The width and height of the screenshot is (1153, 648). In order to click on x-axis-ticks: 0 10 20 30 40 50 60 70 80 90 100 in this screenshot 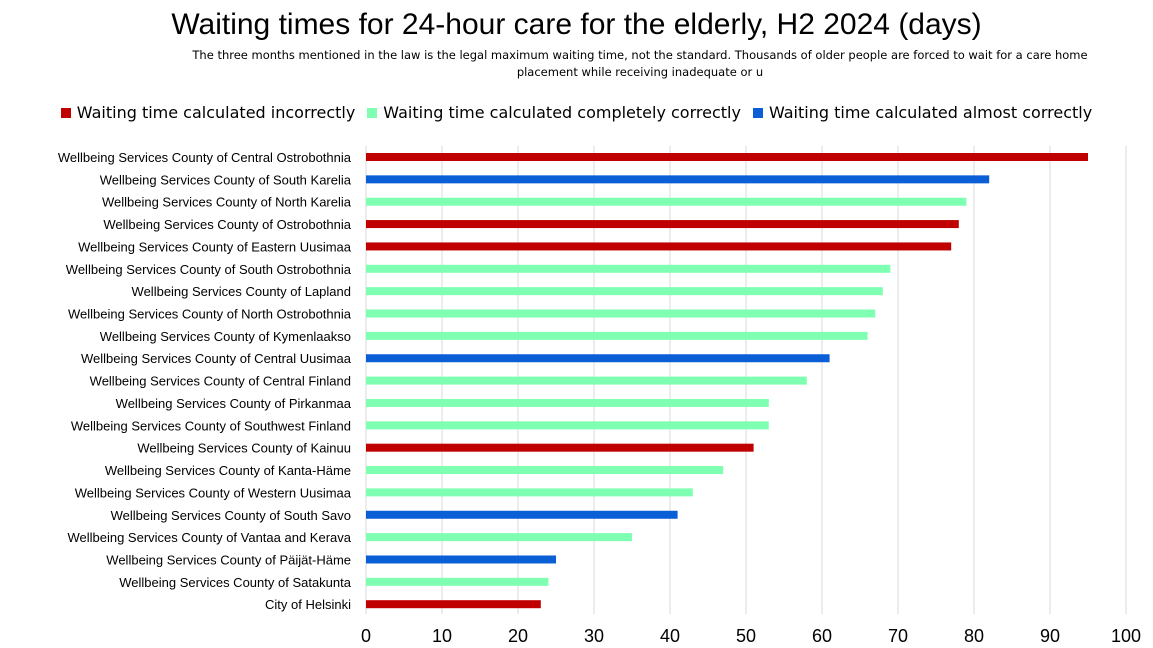, I will do `click(751, 636)`.